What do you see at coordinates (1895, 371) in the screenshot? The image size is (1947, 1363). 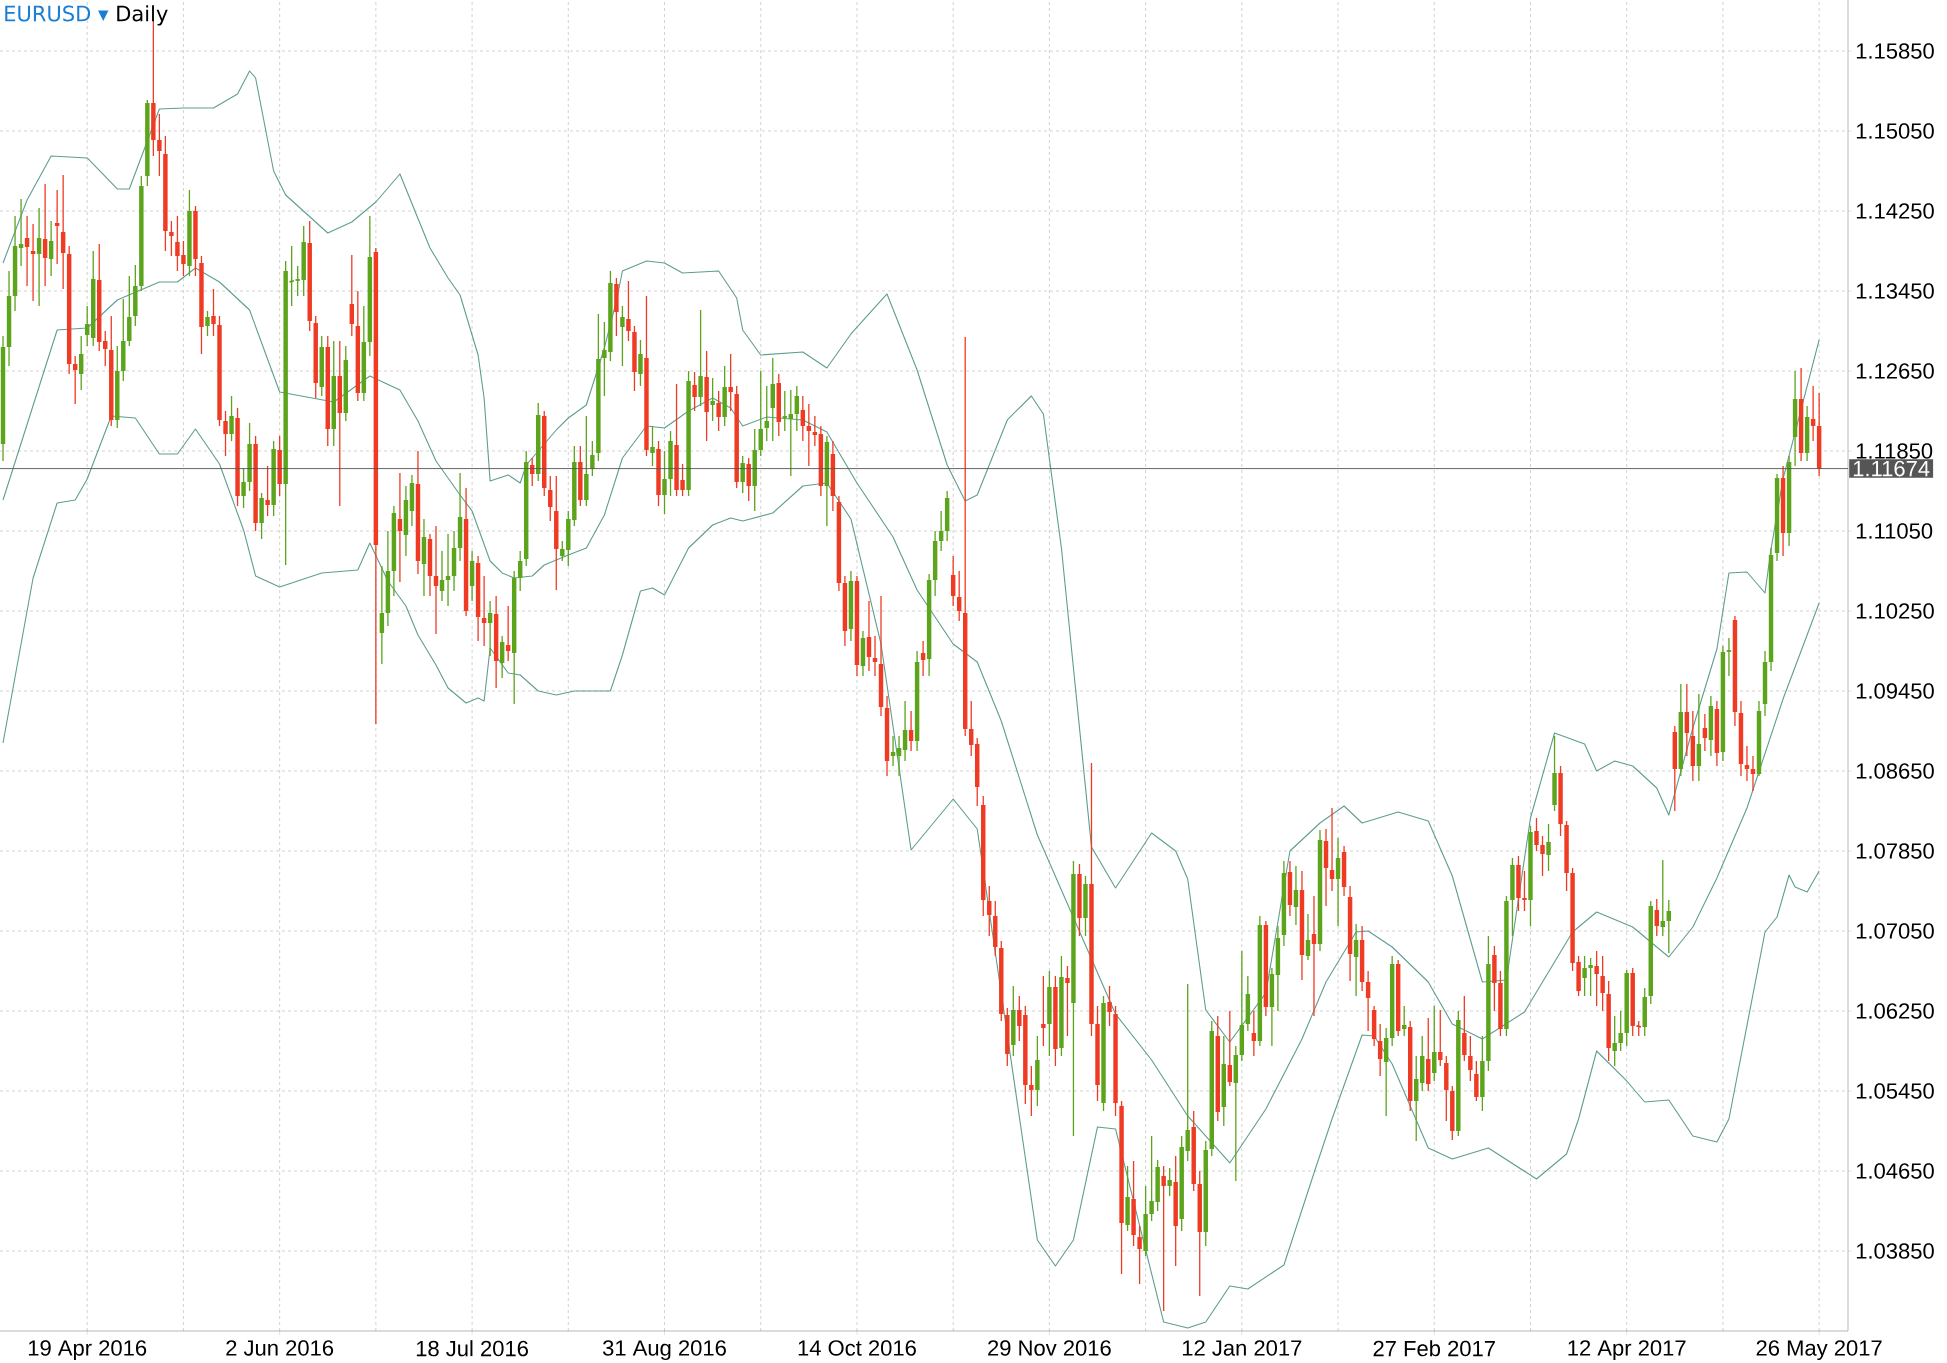 I see `y-tick-label: 1.12650` at bounding box center [1895, 371].